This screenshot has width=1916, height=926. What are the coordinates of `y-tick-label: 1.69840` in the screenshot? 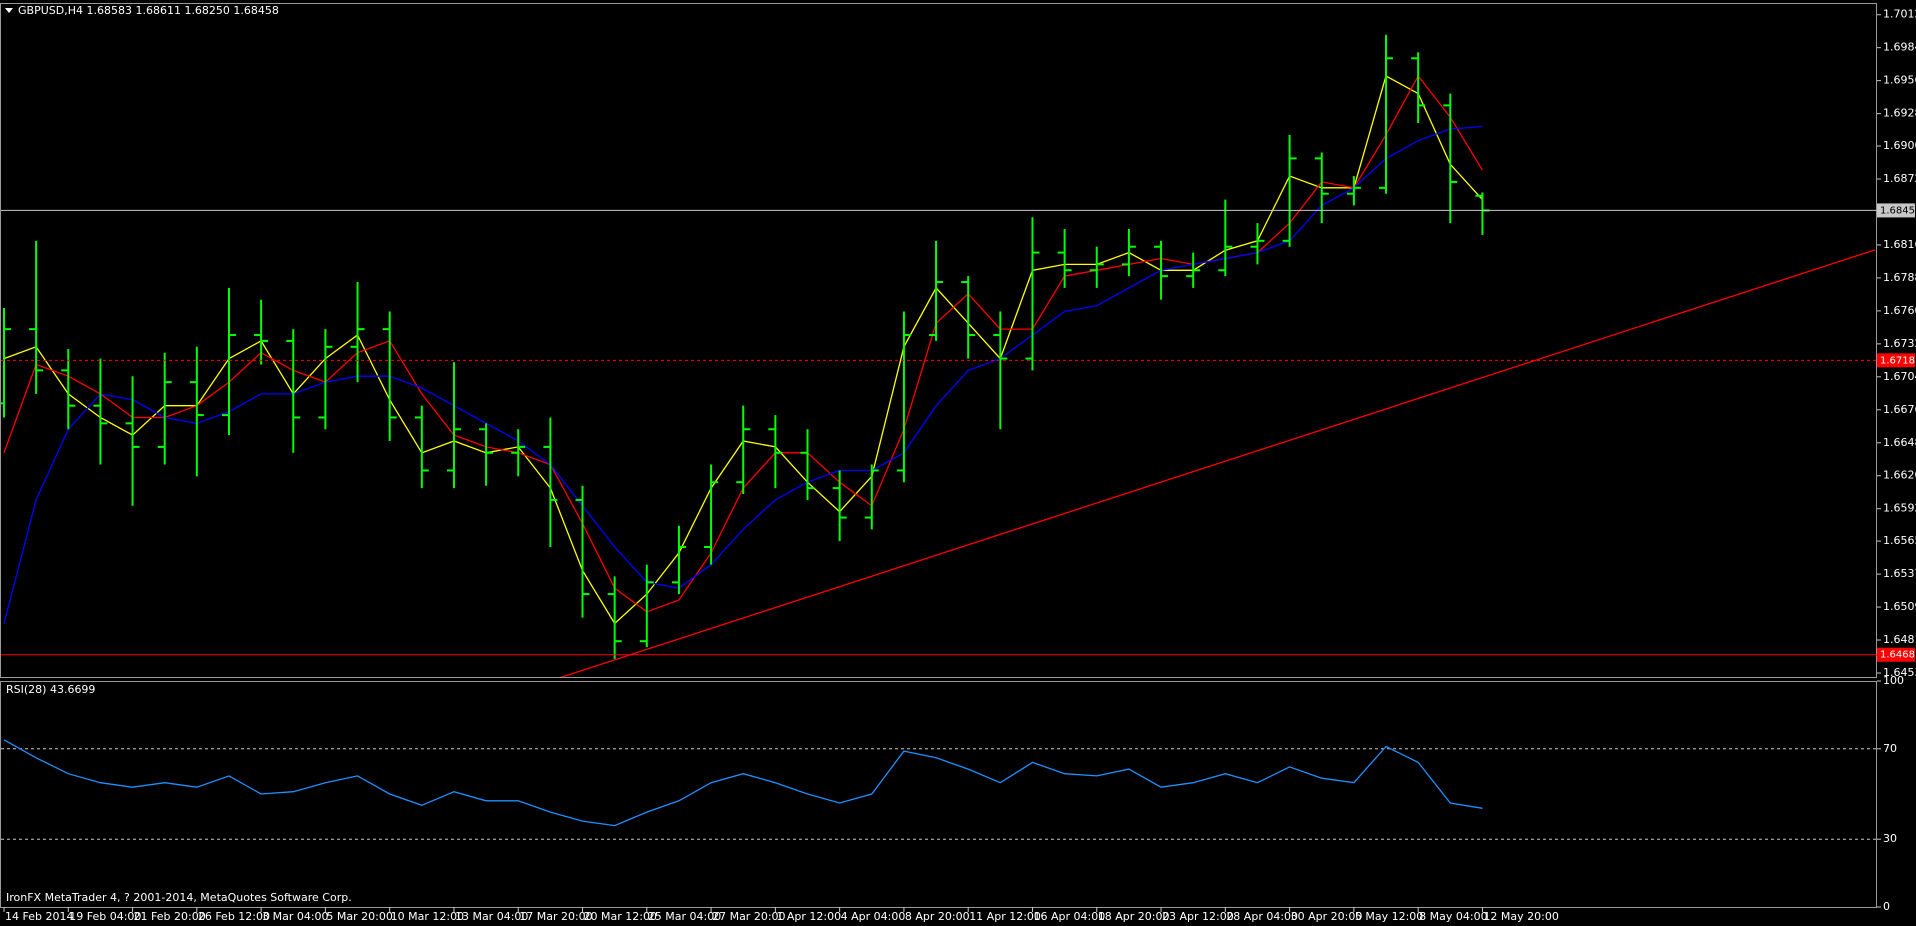 It's located at (1899, 47).